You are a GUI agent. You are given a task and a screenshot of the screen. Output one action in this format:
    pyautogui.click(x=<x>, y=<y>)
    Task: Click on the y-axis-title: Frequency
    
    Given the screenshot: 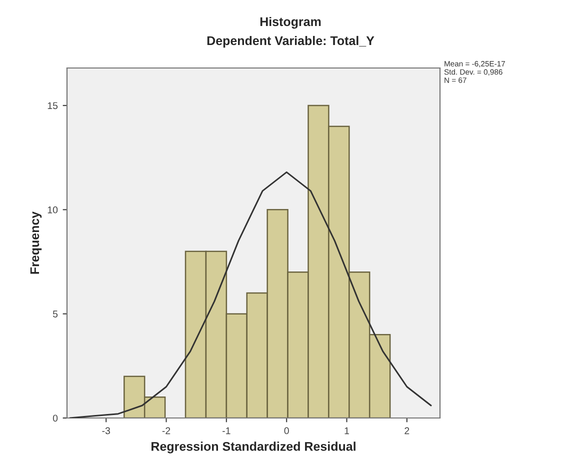 What is the action you would take?
    pyautogui.click(x=36, y=242)
    